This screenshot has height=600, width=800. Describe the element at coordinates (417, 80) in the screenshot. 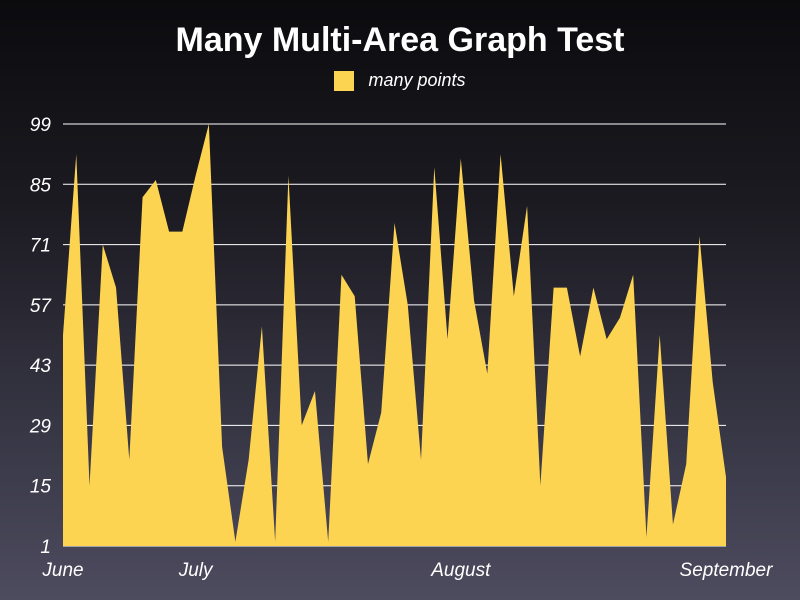

I see `legend-label: many points` at that location.